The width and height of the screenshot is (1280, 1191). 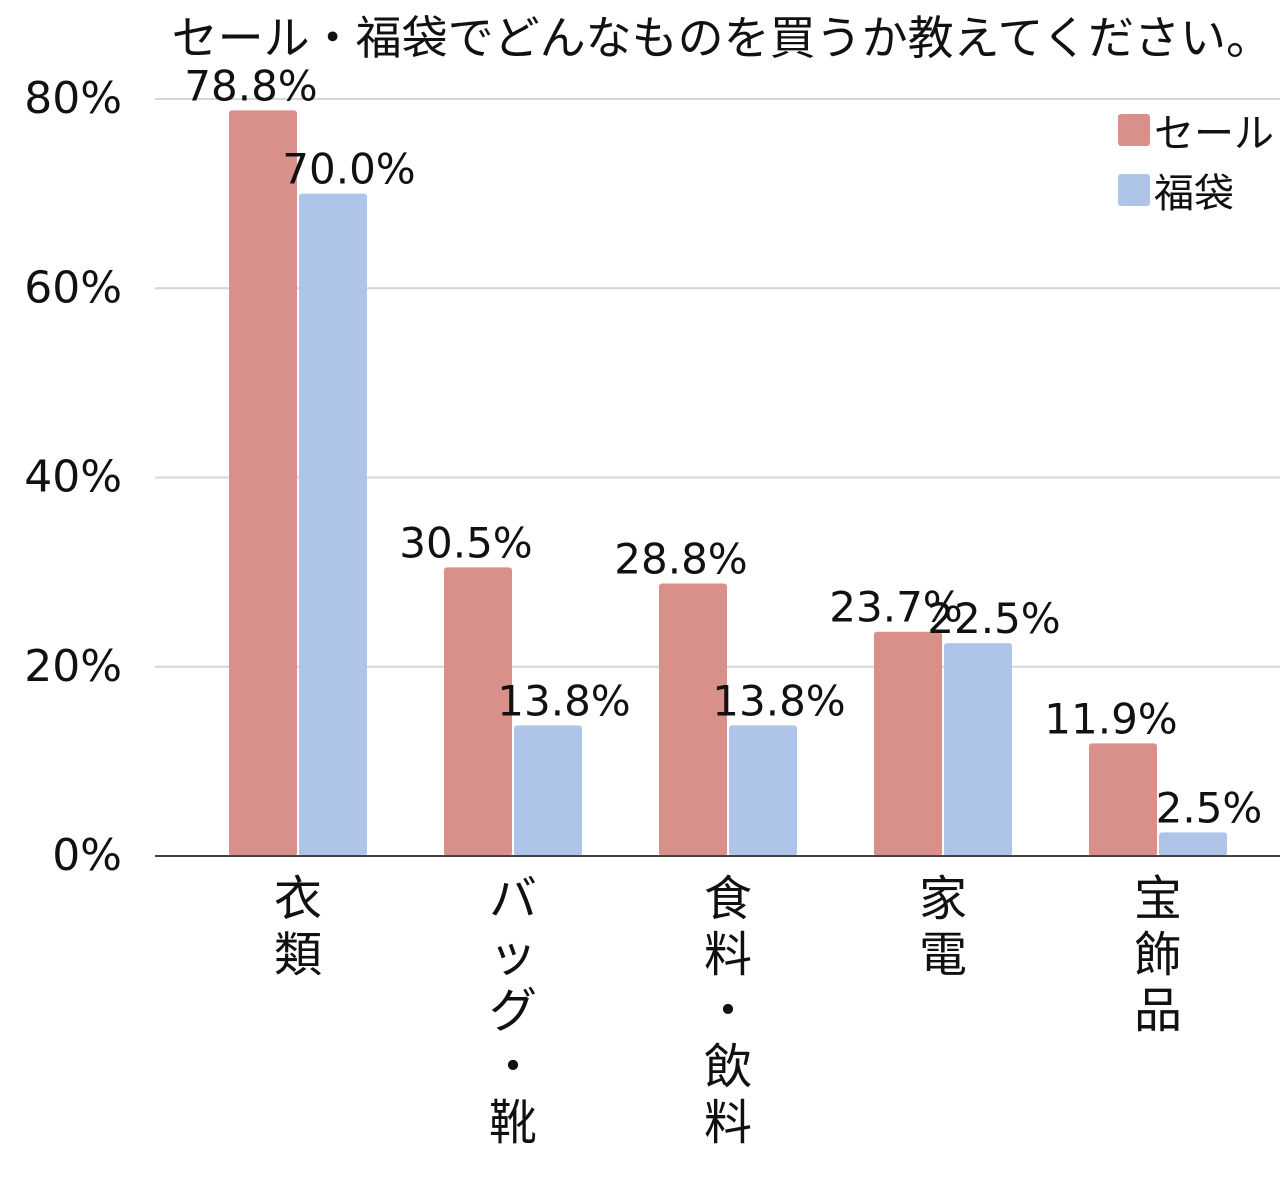 I want to click on x-category-label: 家電, so click(x=943, y=927).